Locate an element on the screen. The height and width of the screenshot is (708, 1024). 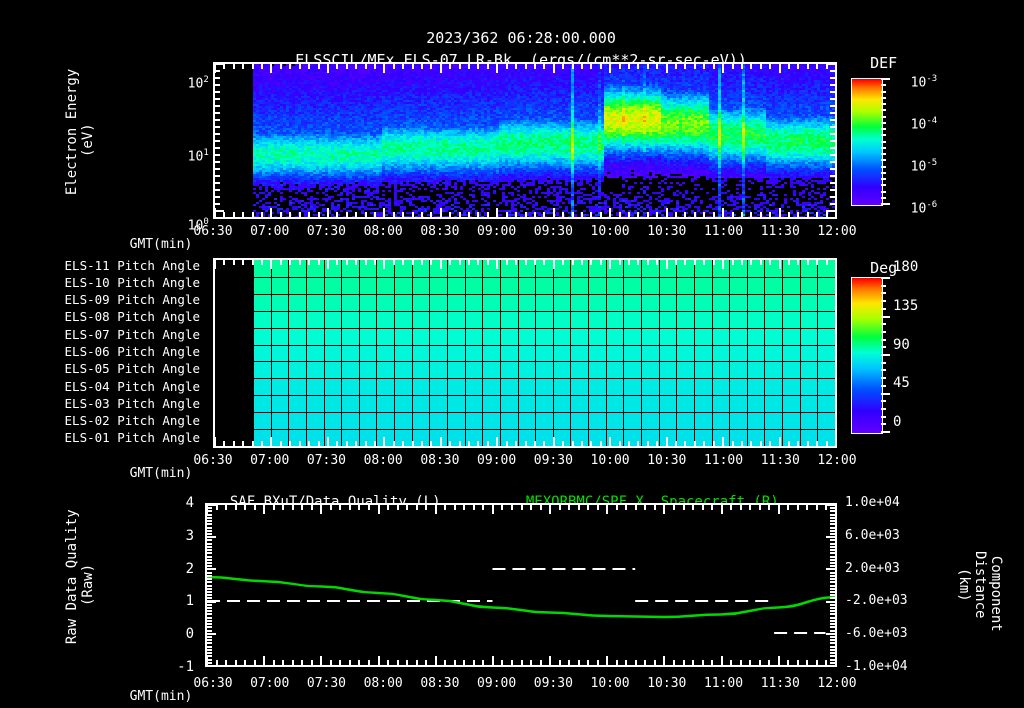
colorbar-def is located at coordinates (867, 142).